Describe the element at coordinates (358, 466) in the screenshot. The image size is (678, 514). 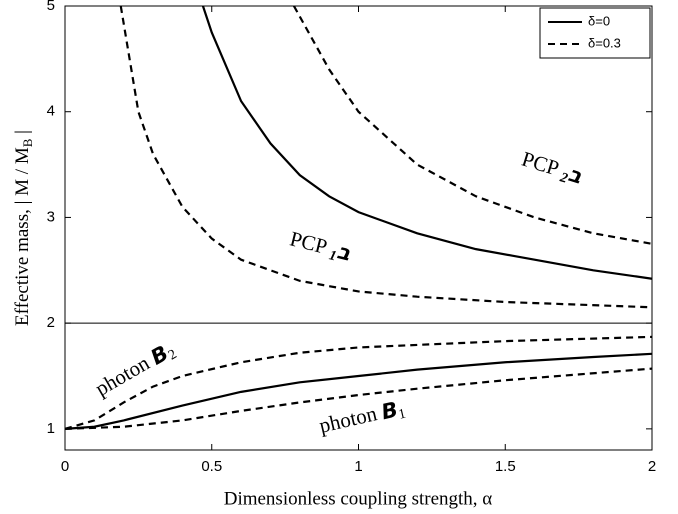
I see `x-tick-label: 1` at that location.